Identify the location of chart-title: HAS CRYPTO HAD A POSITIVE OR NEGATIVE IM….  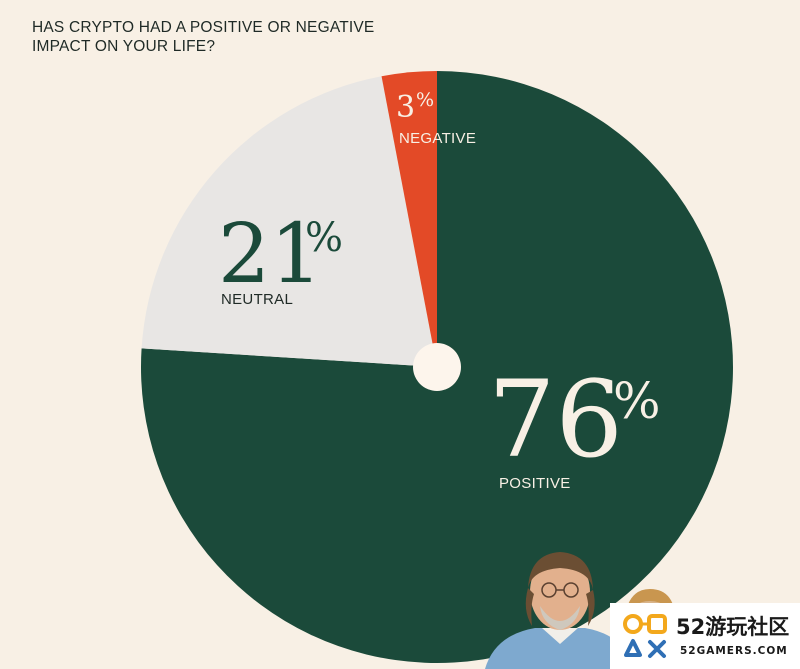
(212, 37).